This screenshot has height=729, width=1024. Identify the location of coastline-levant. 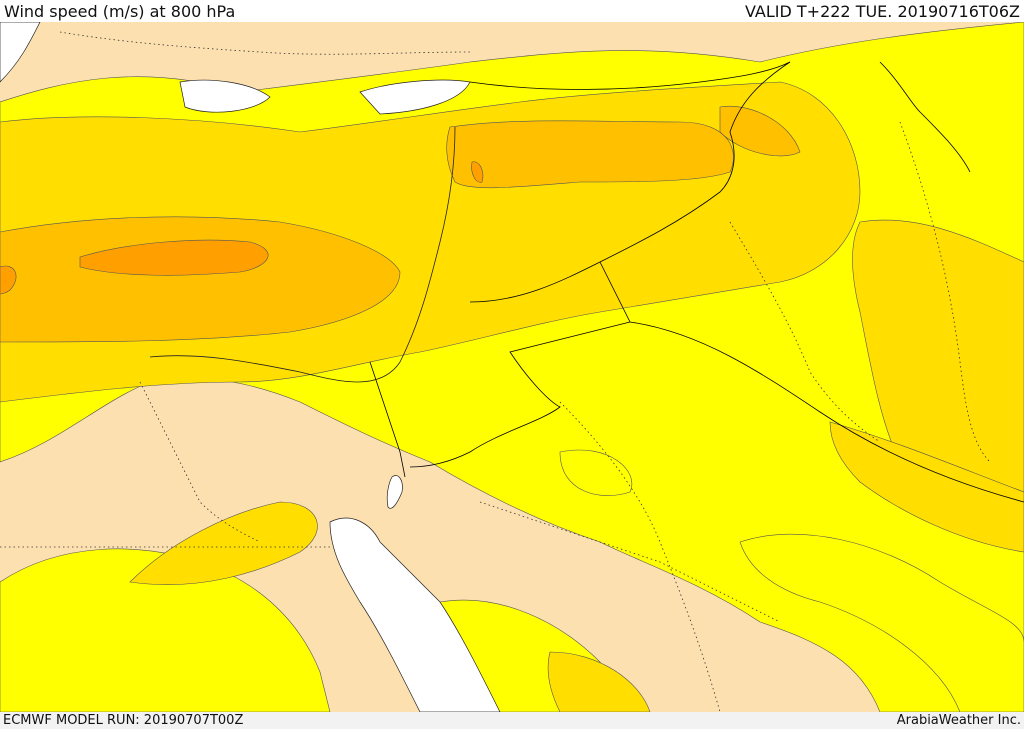
(302, 254).